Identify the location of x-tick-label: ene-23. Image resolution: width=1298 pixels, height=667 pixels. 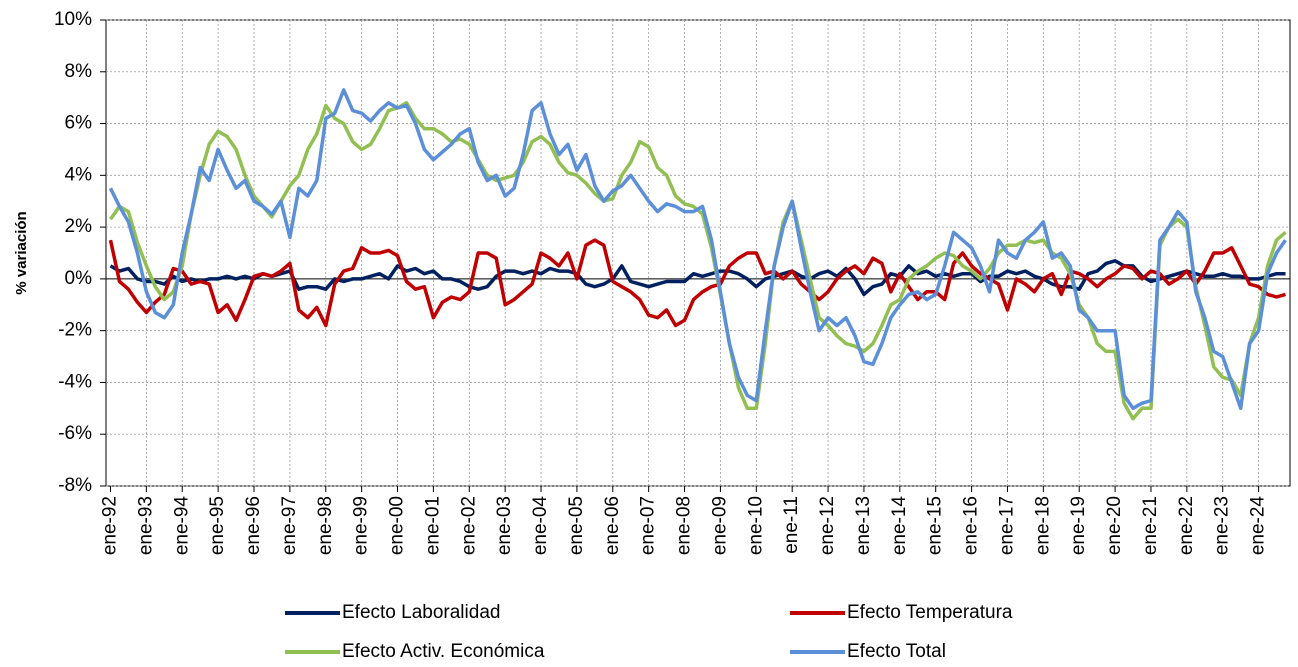
(1222, 525).